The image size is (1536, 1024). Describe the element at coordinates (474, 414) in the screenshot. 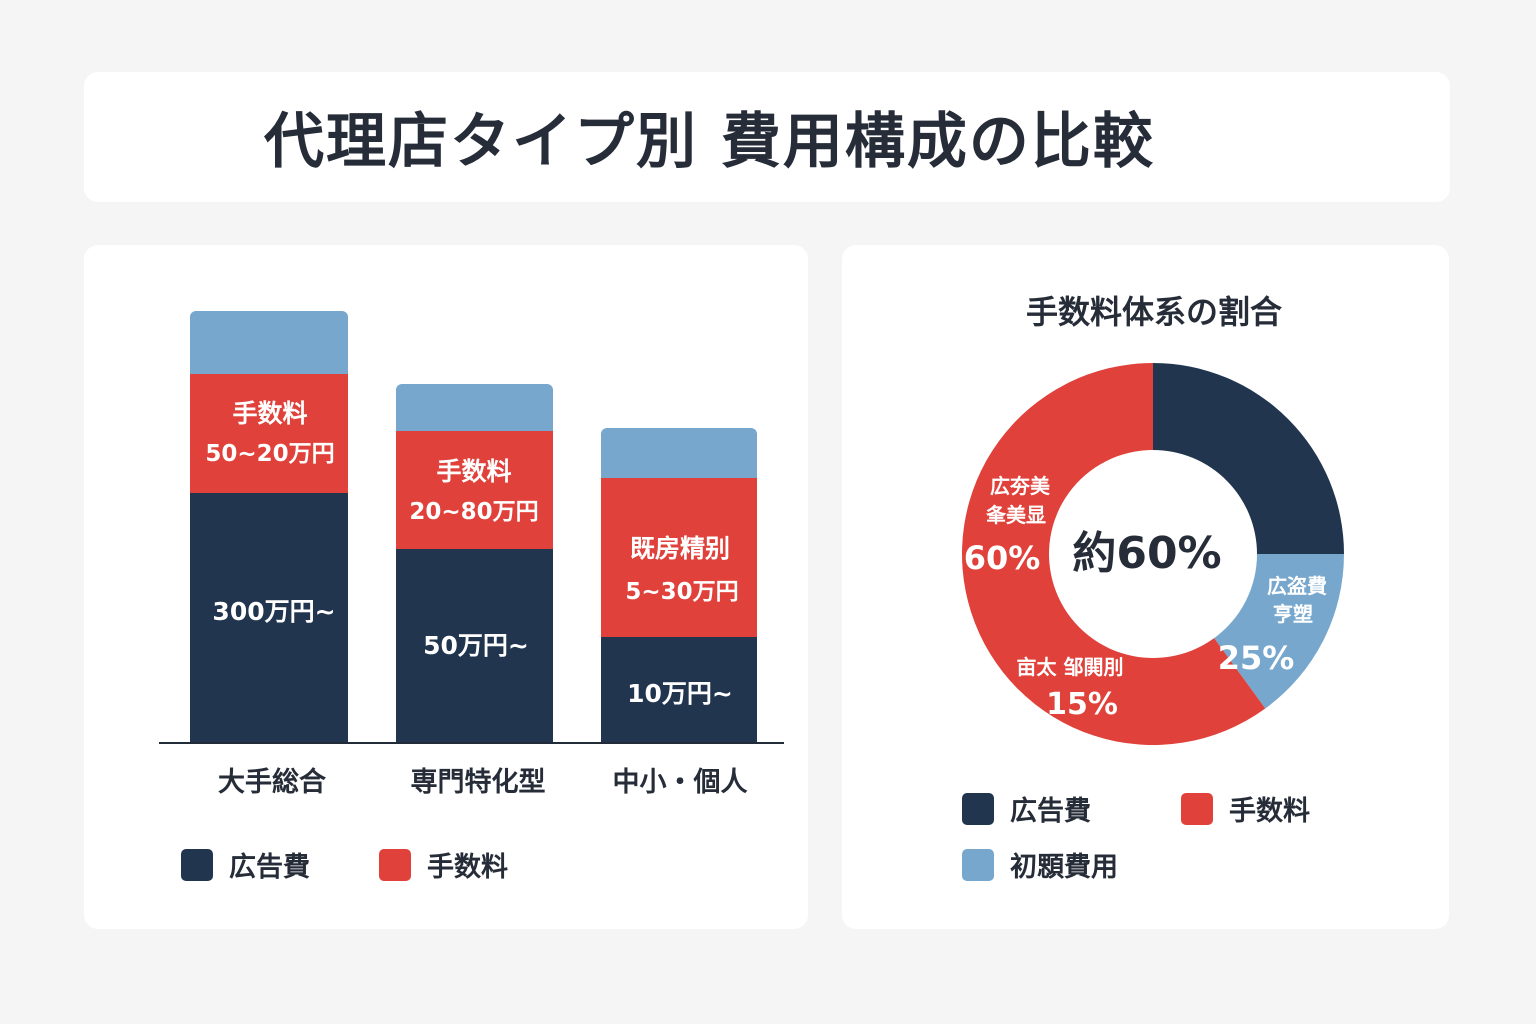

I see `bar-2-initial` at that location.